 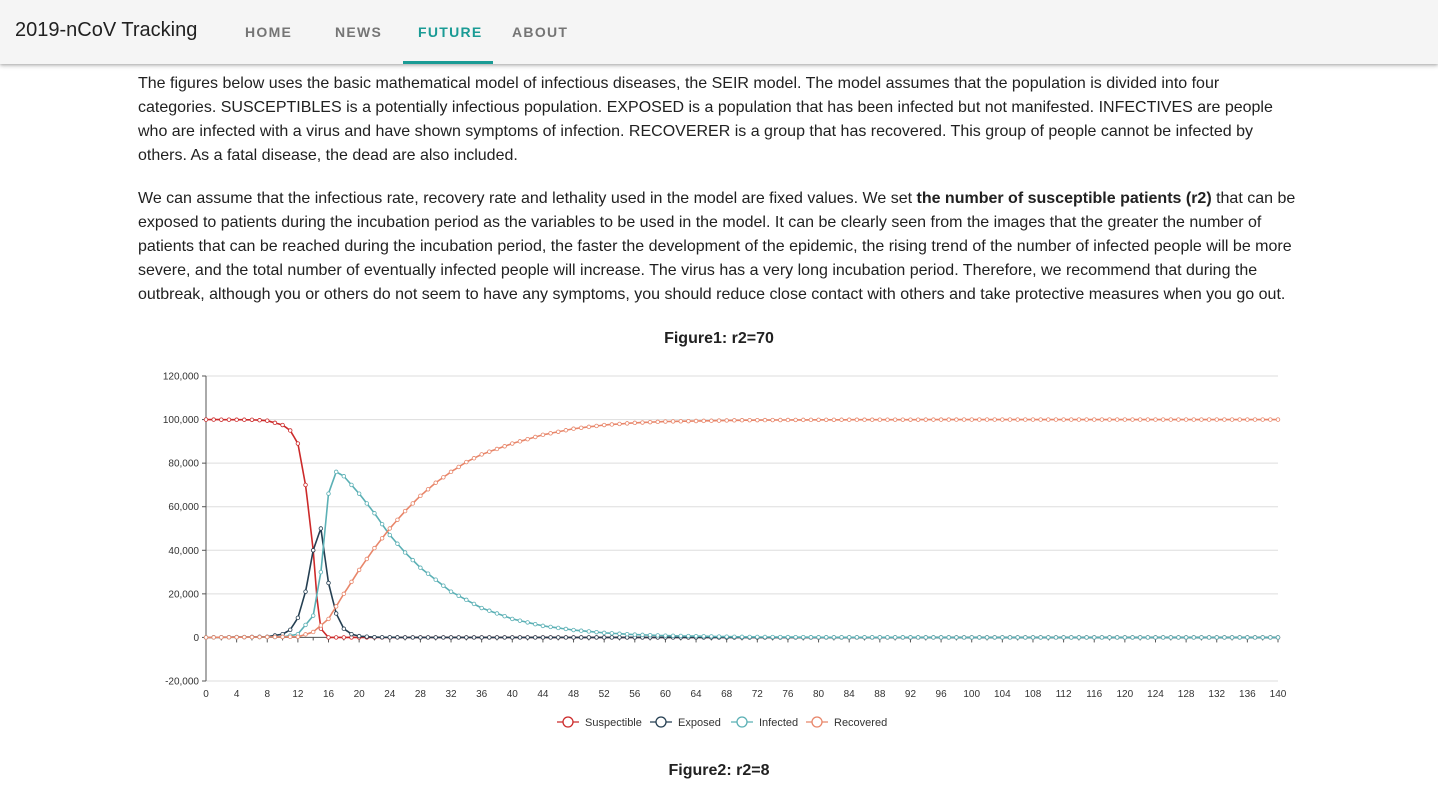 I want to click on y-tick-label: 120,000, so click(x=181, y=377).